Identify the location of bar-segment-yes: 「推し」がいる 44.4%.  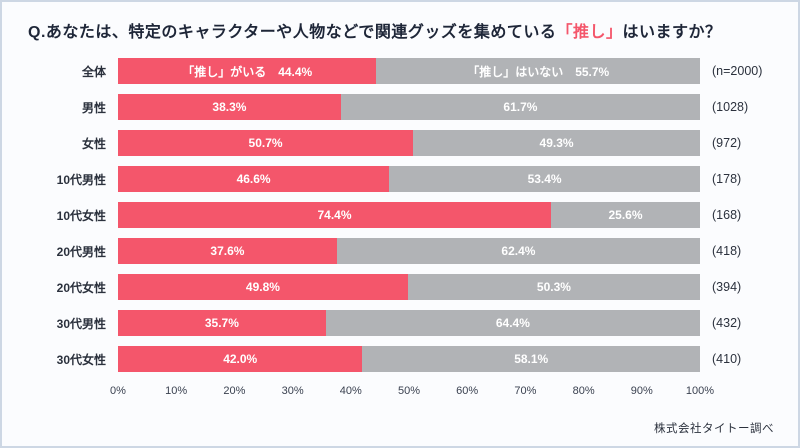
(247, 71).